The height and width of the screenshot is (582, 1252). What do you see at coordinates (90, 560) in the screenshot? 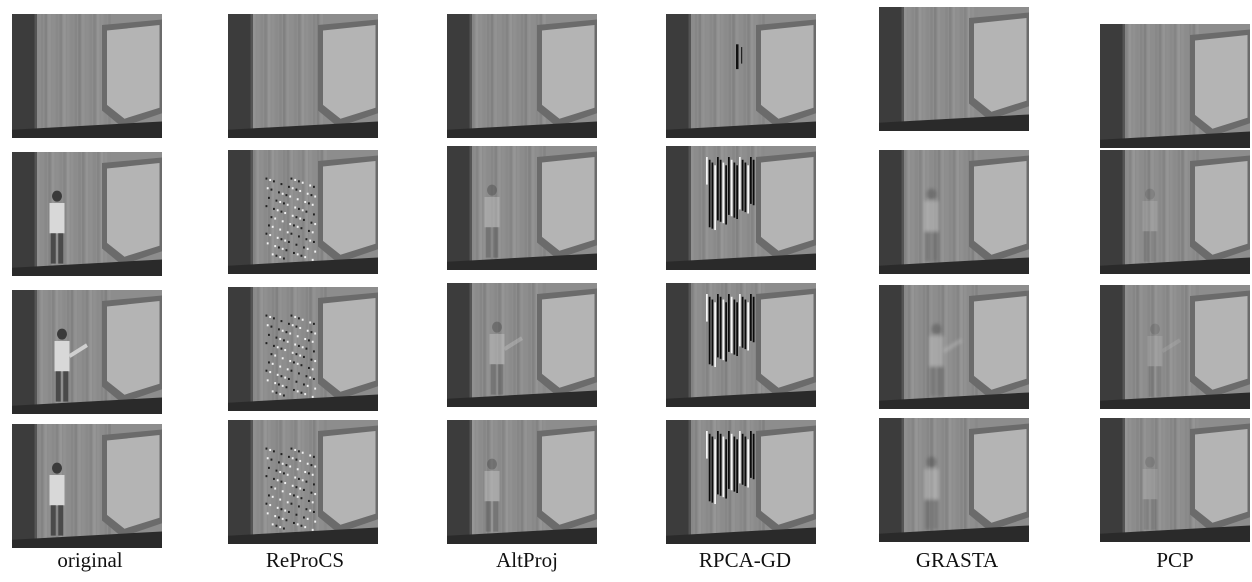
I see `label-original: original` at bounding box center [90, 560].